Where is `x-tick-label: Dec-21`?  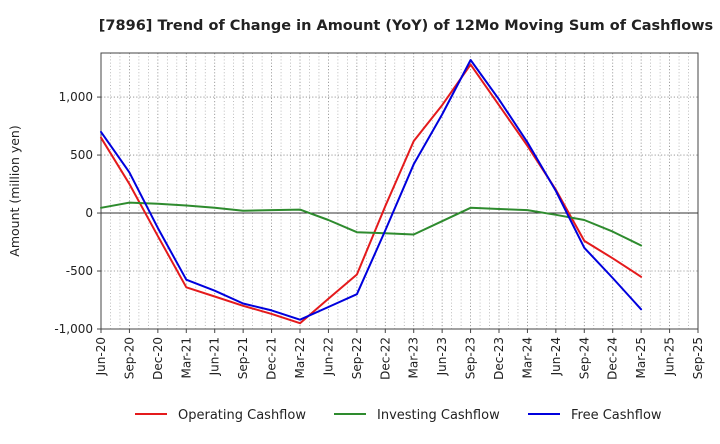
x-tick-label: Dec-21 is located at coordinates (272, 358).